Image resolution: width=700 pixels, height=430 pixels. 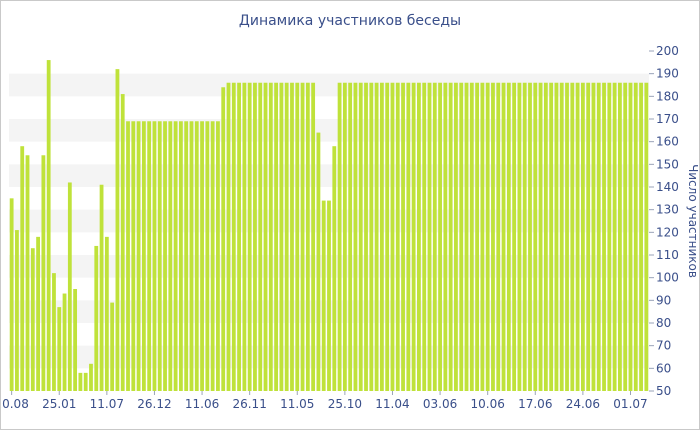 What do you see at coordinates (583, 404) in the screenshot?
I see `xtick-label: 24.06` at bounding box center [583, 404].